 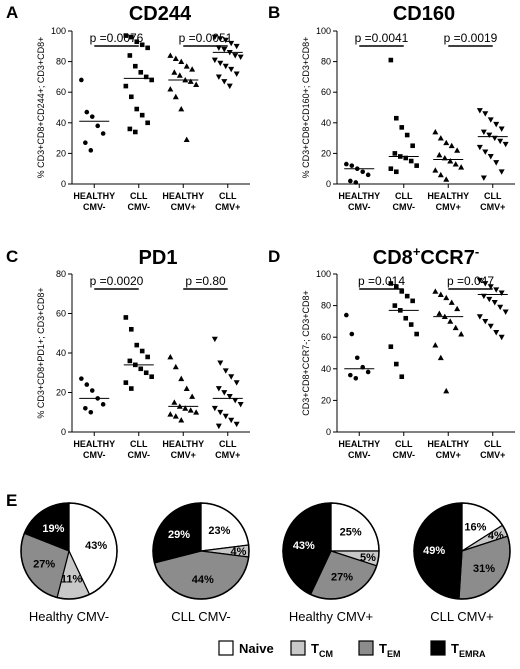 I want to click on pie-chart: 23%4%44%29%CLL CMV-, so click(x=201, y=563).